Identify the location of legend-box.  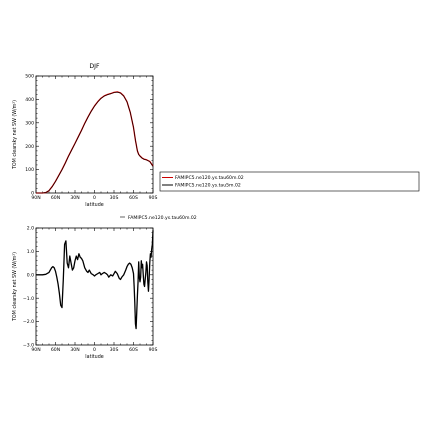
(289, 181).